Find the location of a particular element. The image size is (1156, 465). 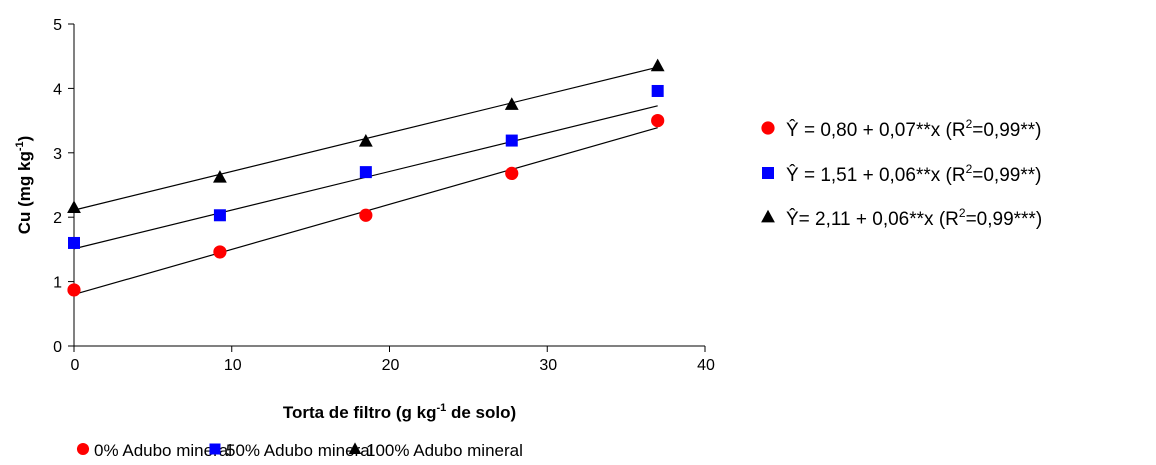

y-axis-label: Cu (mg kg-1) is located at coordinates (24, 185).